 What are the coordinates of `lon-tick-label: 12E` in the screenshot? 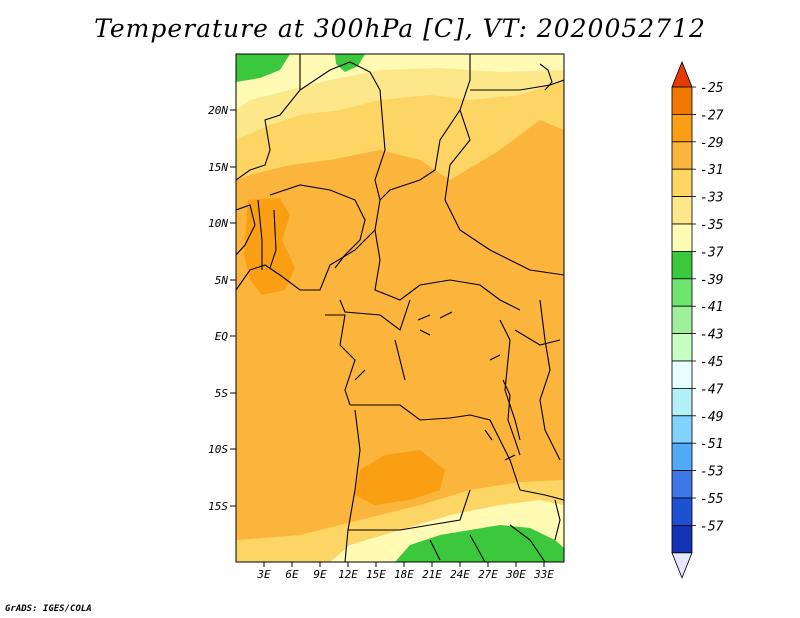 It's located at (348, 574).